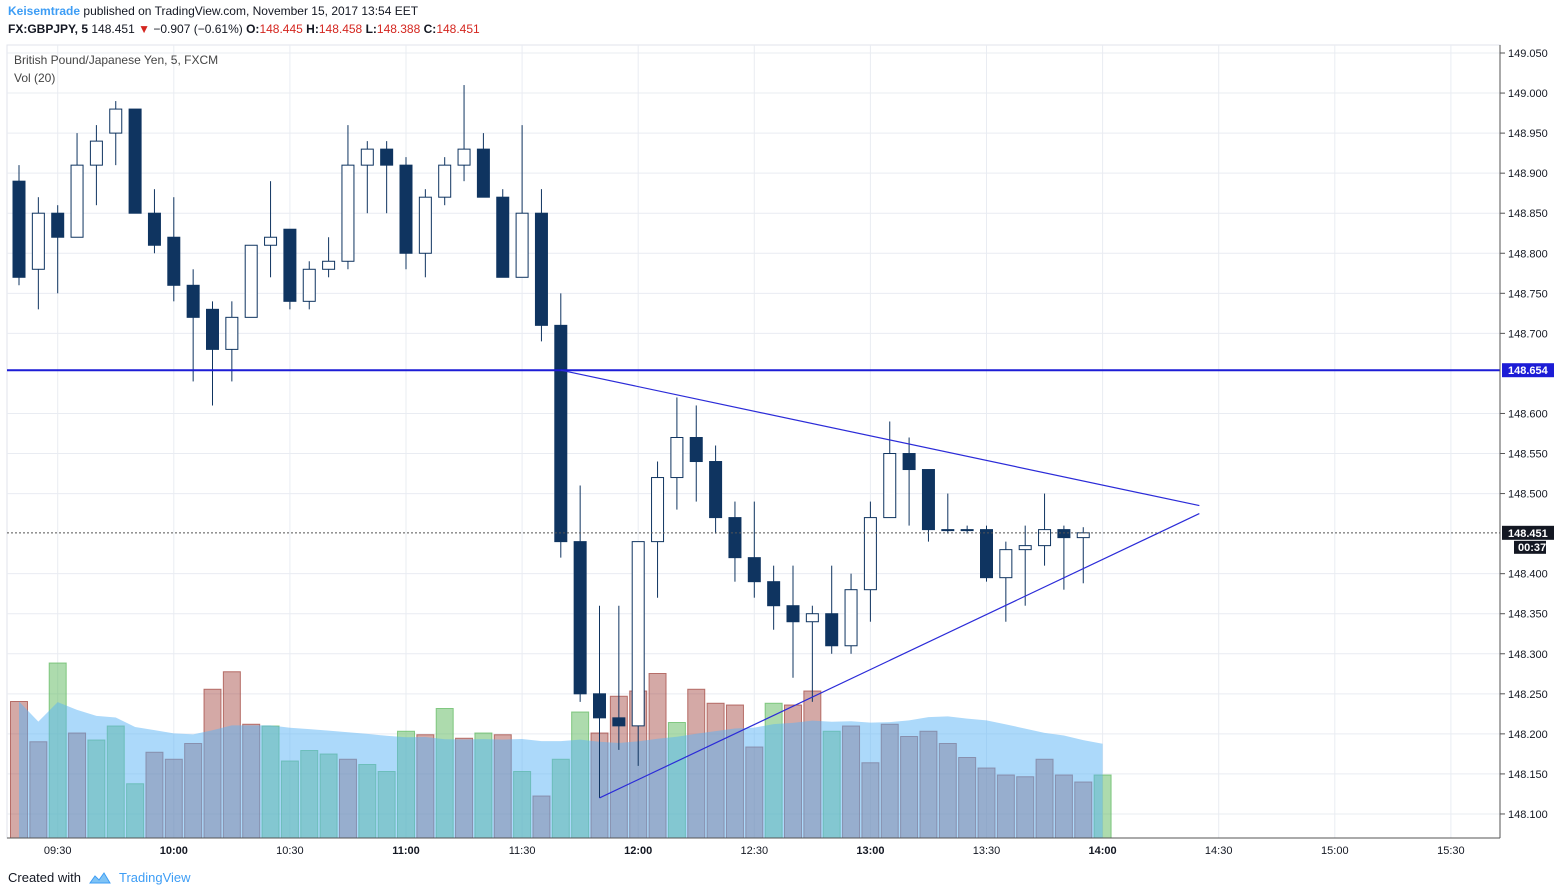 Image resolution: width=1557 pixels, height=895 pixels. I want to click on current-price-tag, so click(1528, 532).